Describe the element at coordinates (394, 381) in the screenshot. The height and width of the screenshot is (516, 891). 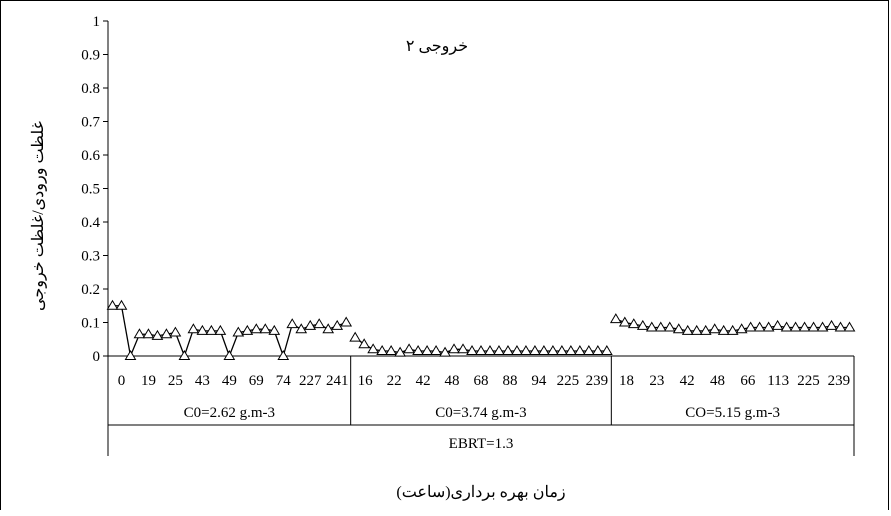
I see `x-tick-label: 22` at that location.